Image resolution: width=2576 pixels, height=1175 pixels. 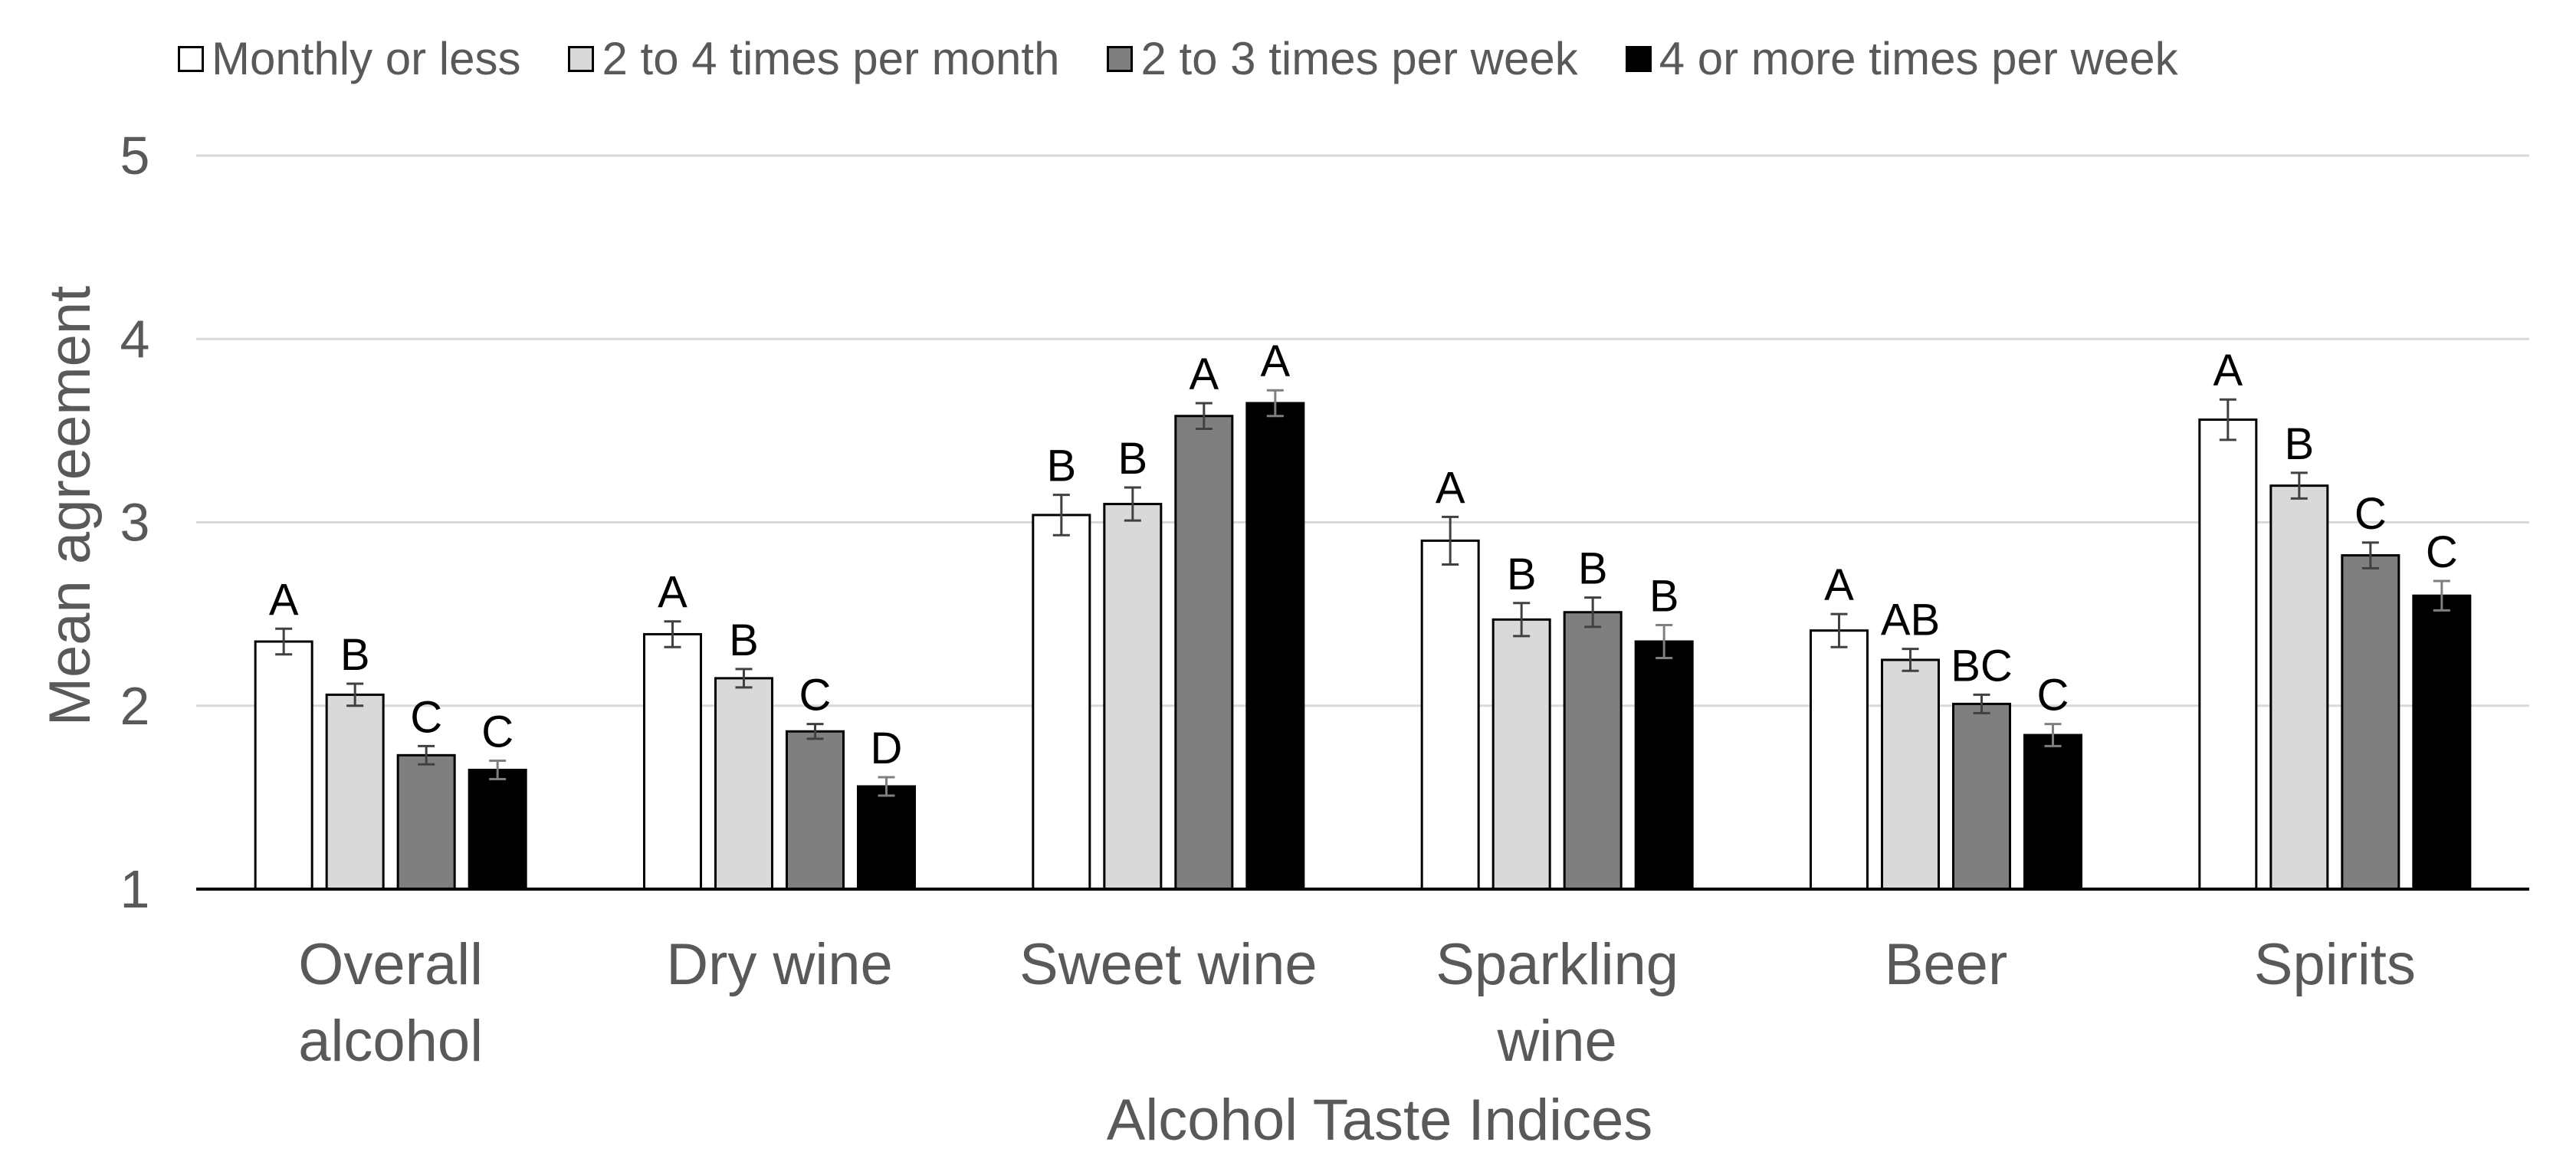 I want to click on significance-label: BC, so click(x=1982, y=666).